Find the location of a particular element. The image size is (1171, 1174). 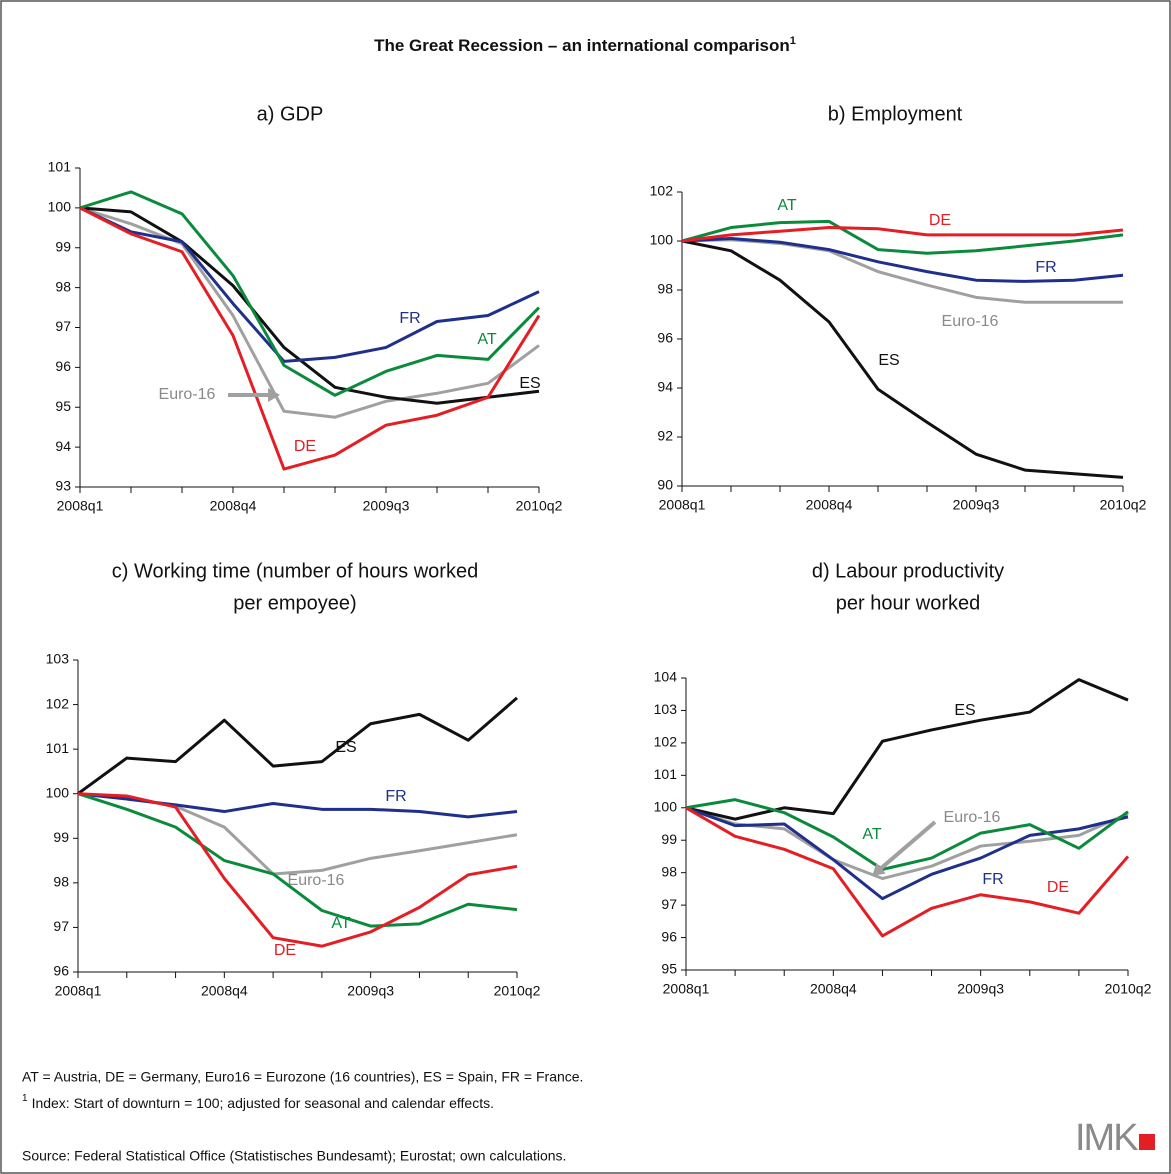

title-note: 1 is located at coordinates (793, 41).